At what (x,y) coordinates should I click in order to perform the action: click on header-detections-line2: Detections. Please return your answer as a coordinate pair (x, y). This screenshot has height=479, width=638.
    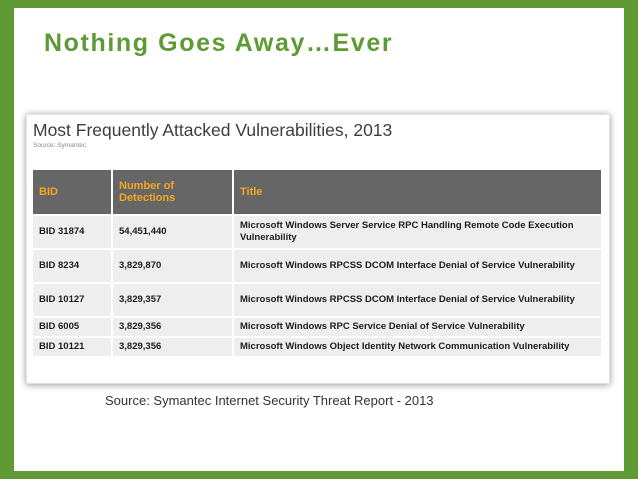
    Looking at the image, I should click on (147, 198).